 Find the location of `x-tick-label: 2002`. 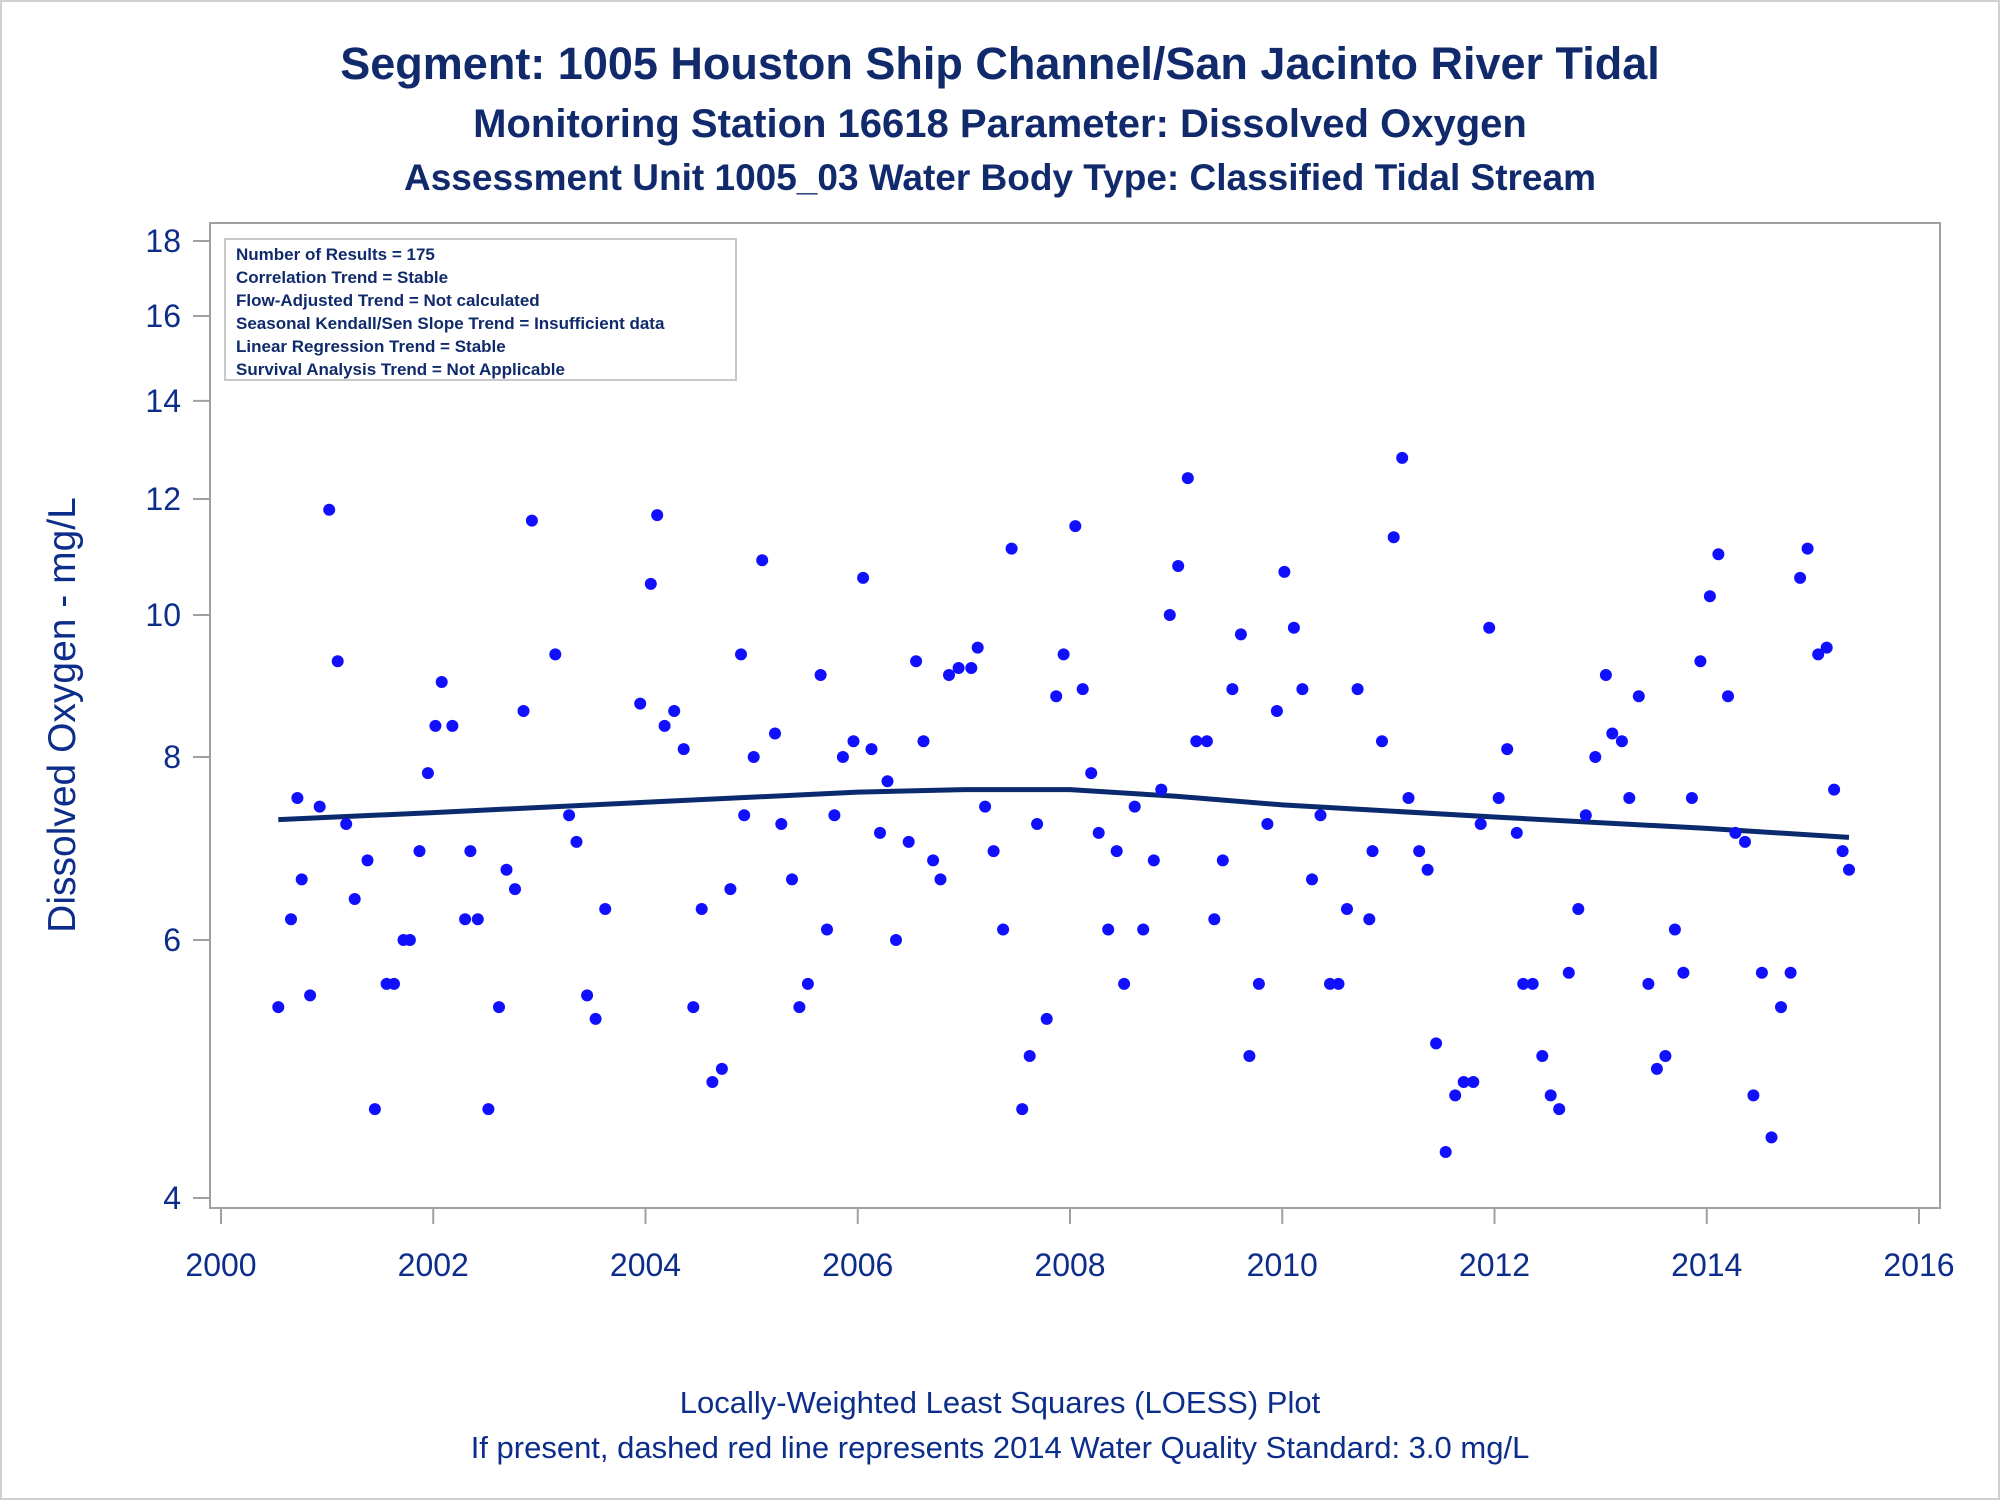

x-tick-label: 2002 is located at coordinates (433, 1265).